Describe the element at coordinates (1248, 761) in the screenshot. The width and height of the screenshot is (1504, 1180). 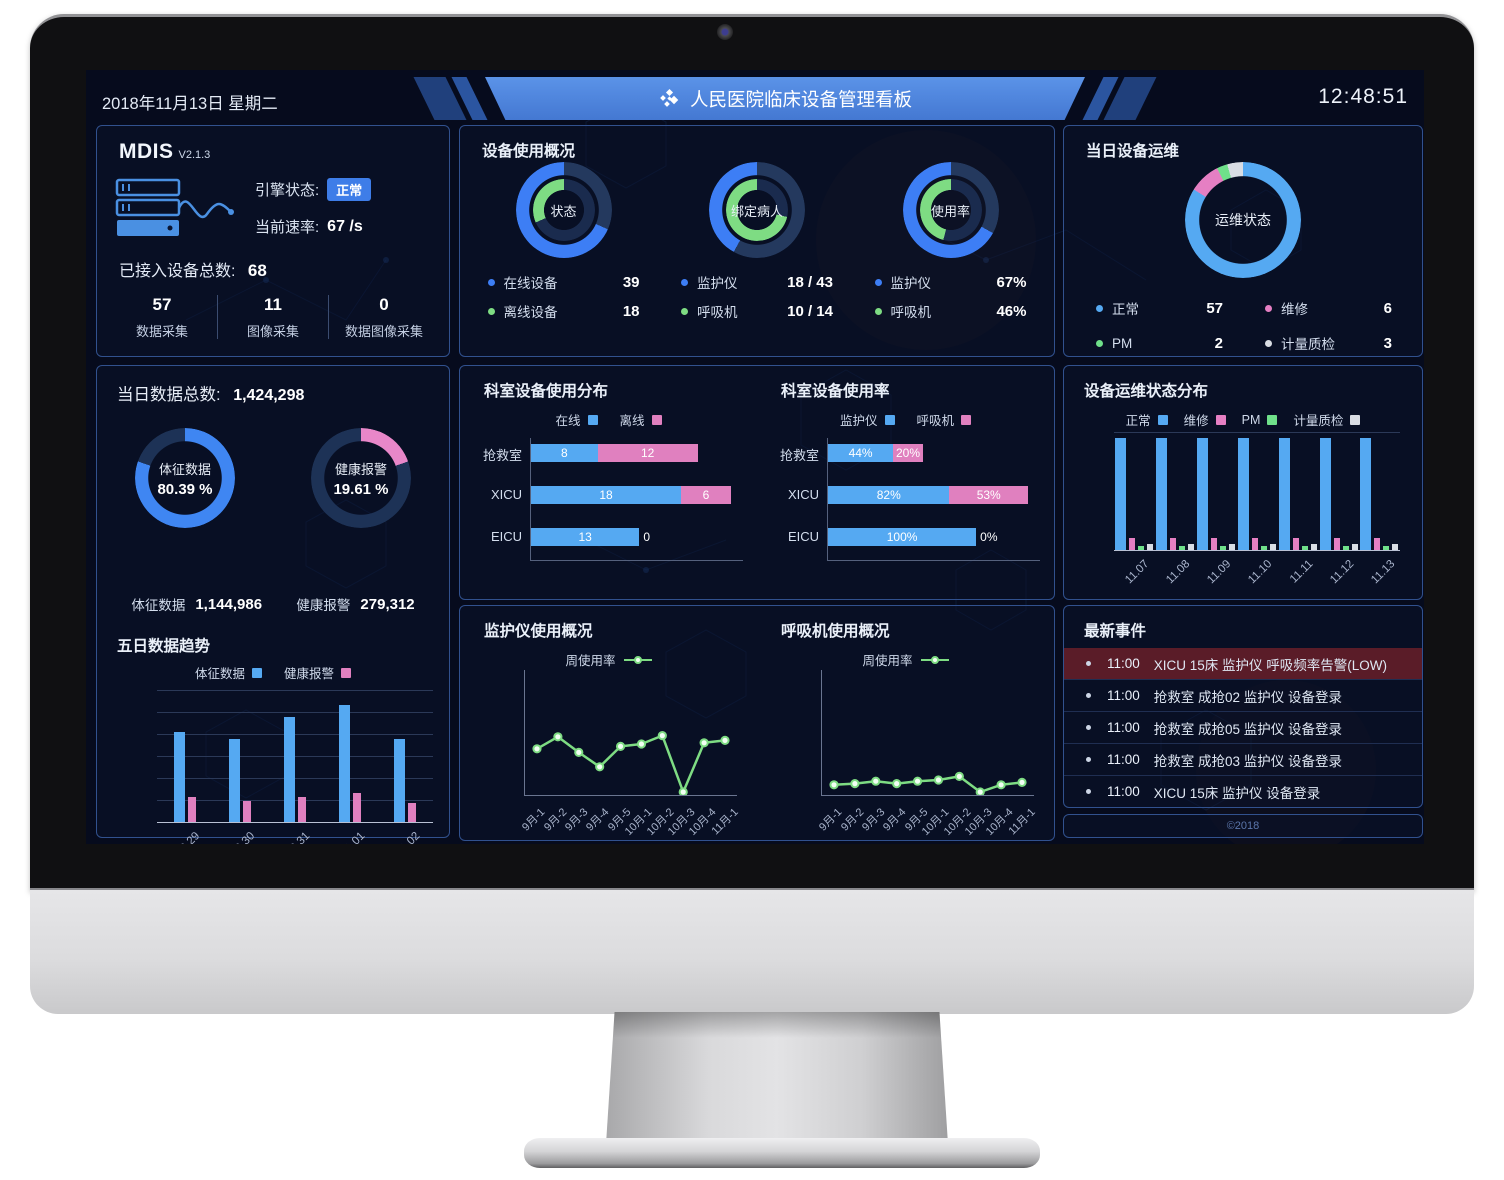
I see `event-text: 抢救室 成抢03 监护仪 设备登录` at that location.